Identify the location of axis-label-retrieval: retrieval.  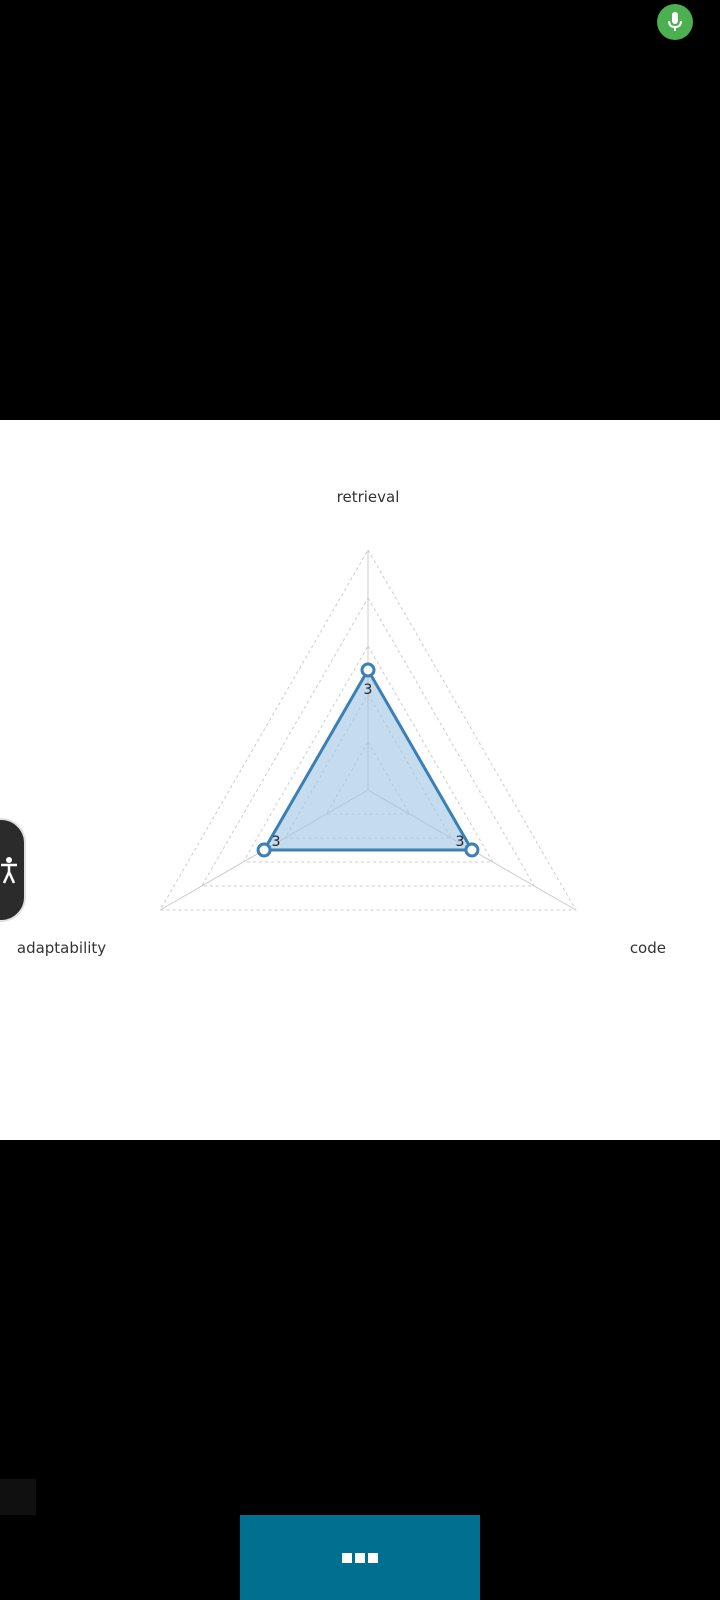
(368, 497).